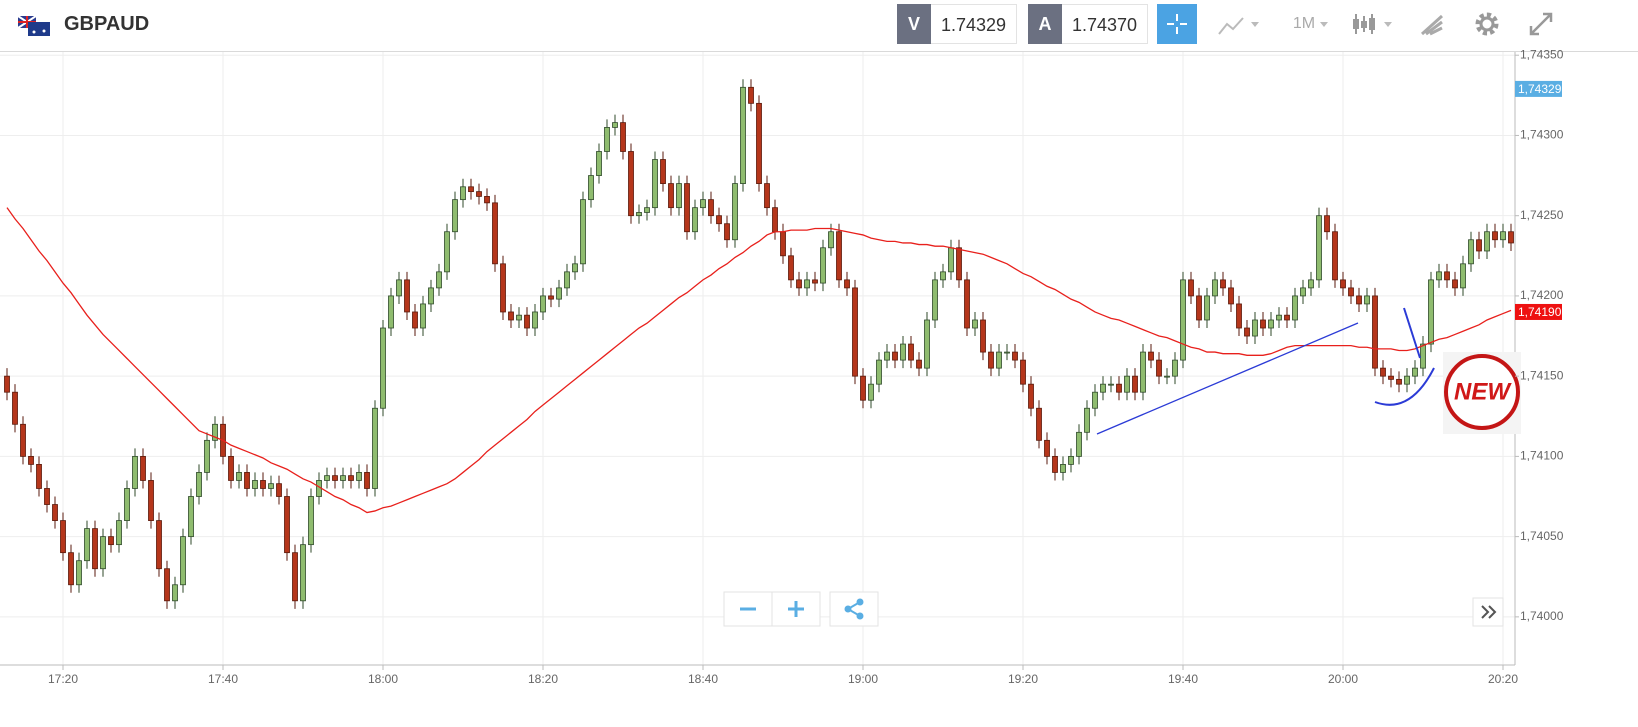  Describe the element at coordinates (1304, 23) in the screenshot. I see `timeframe: 1M` at that location.